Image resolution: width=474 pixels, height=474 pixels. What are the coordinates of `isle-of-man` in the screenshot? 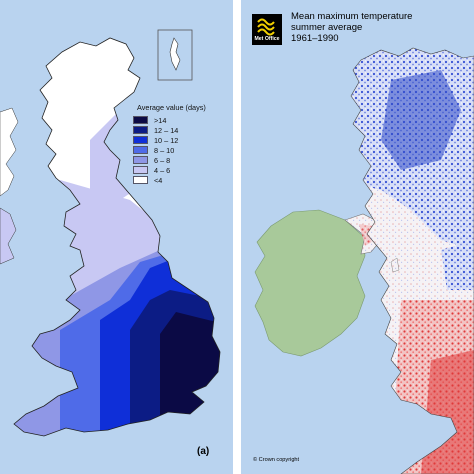 It's located at (395, 265).